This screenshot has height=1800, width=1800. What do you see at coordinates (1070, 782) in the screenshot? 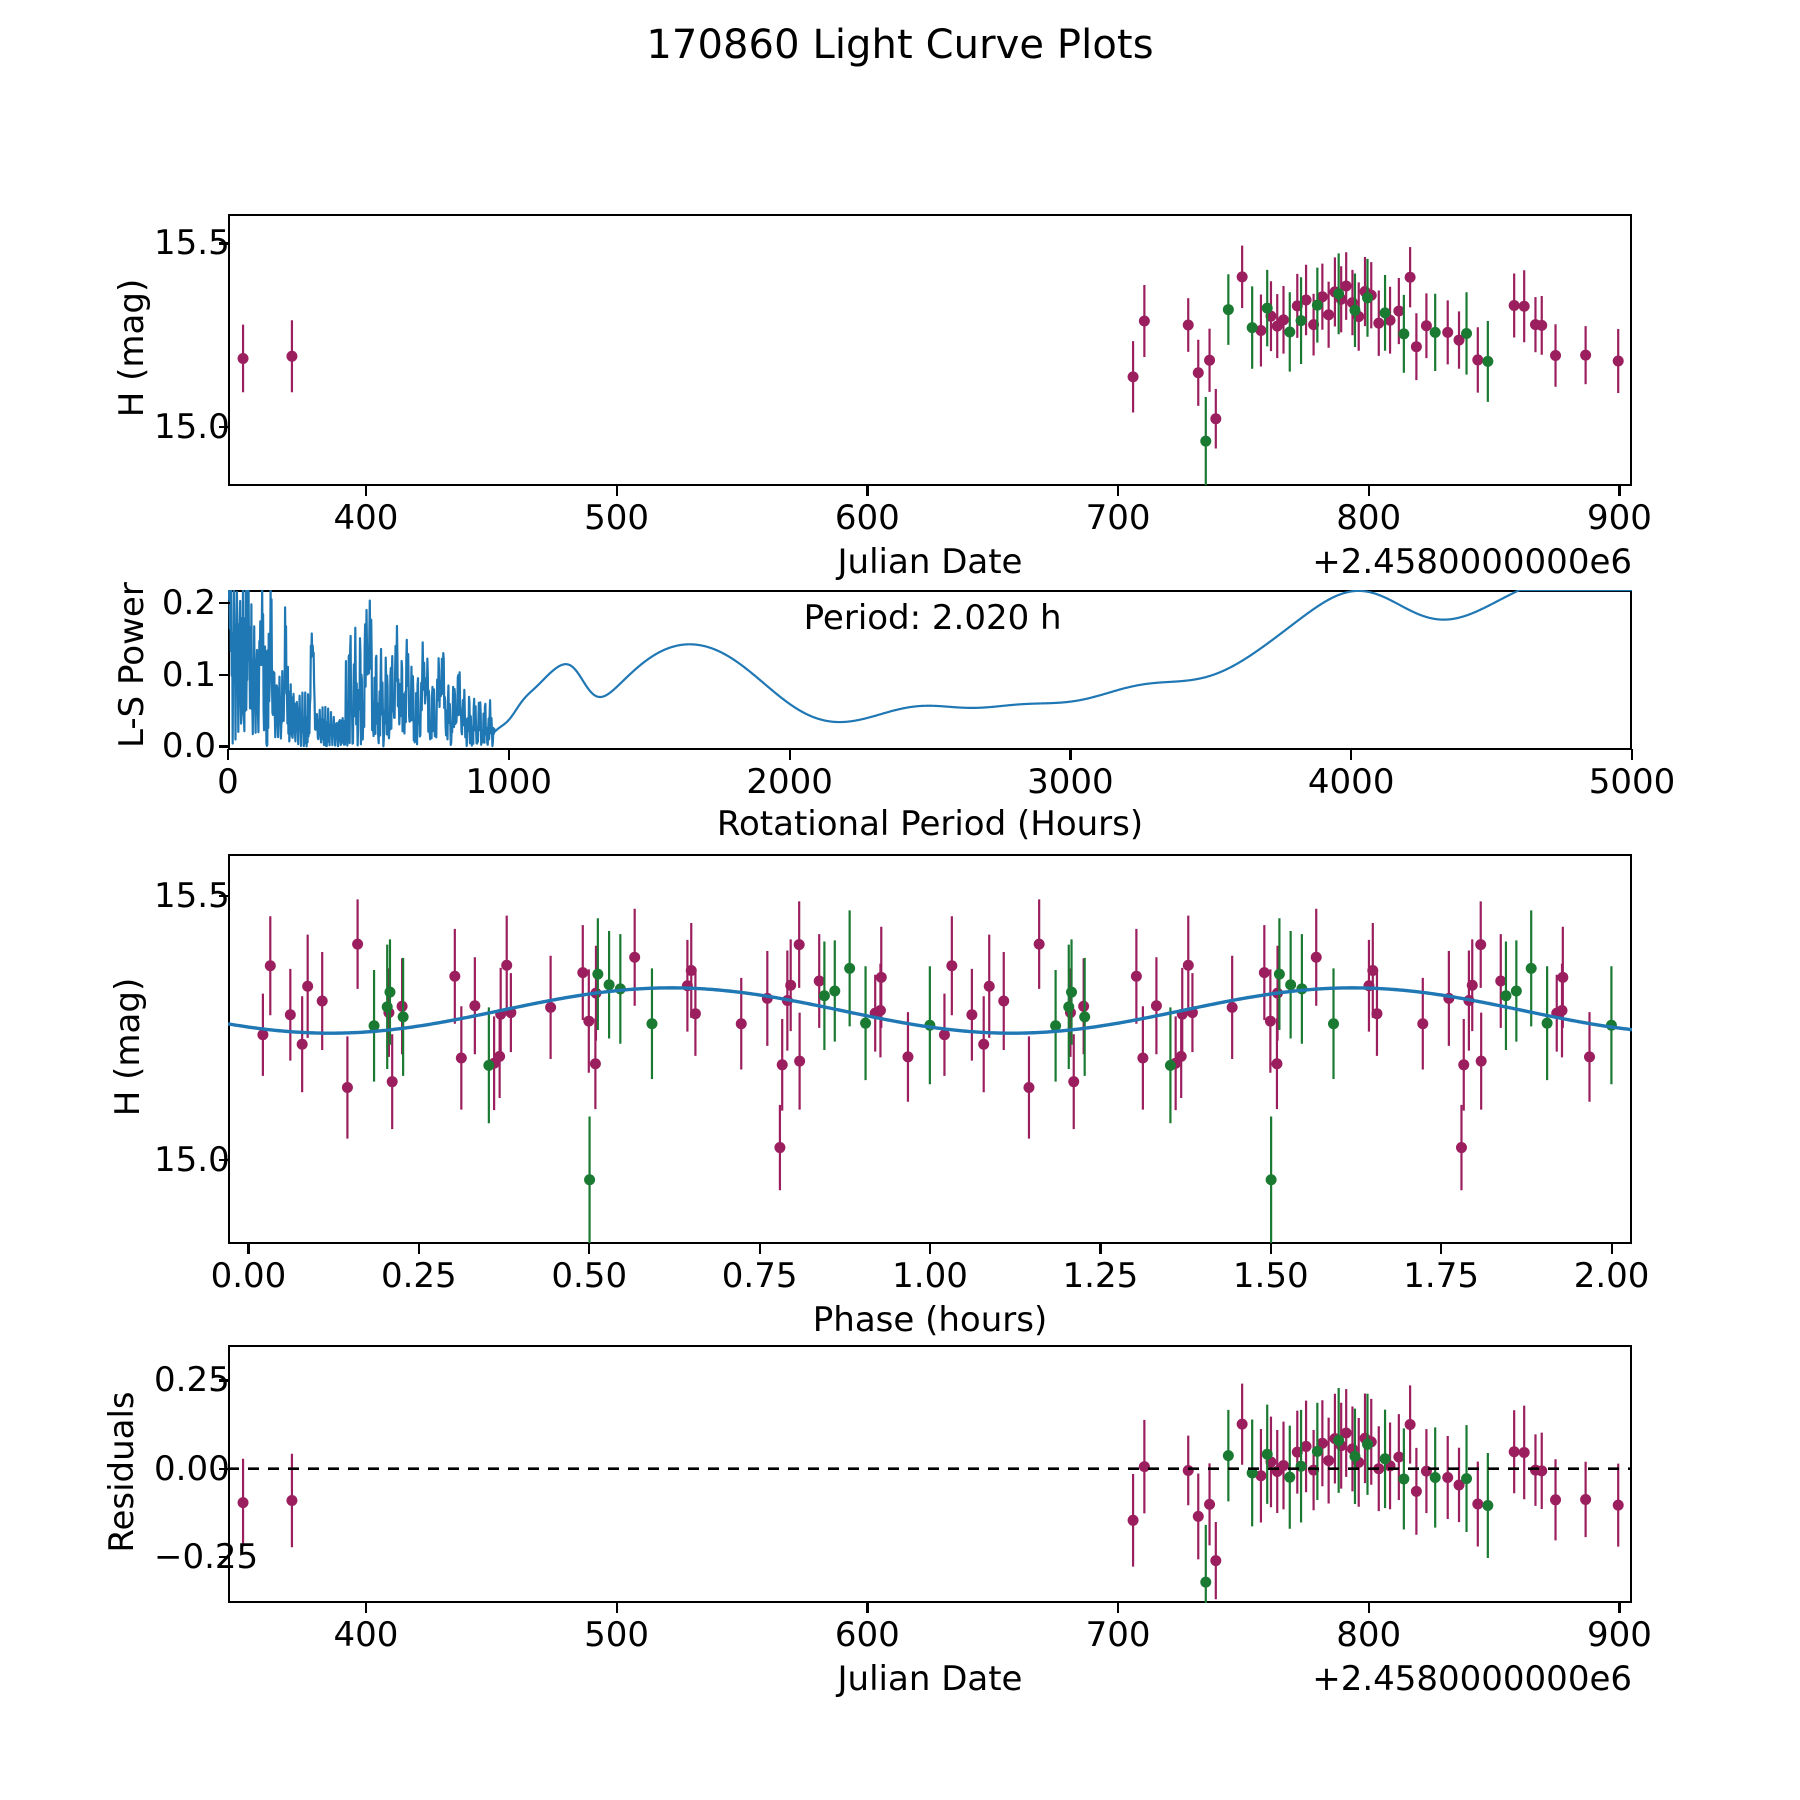
I see `x-tick-label: 3000` at bounding box center [1070, 782].